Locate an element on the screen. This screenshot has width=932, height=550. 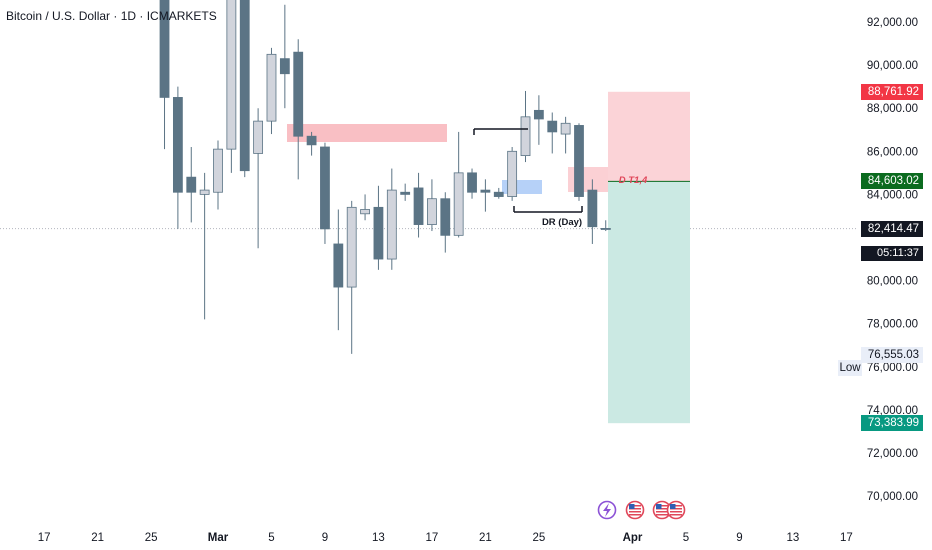
time-tick-label: Apr is located at coordinates (633, 538).